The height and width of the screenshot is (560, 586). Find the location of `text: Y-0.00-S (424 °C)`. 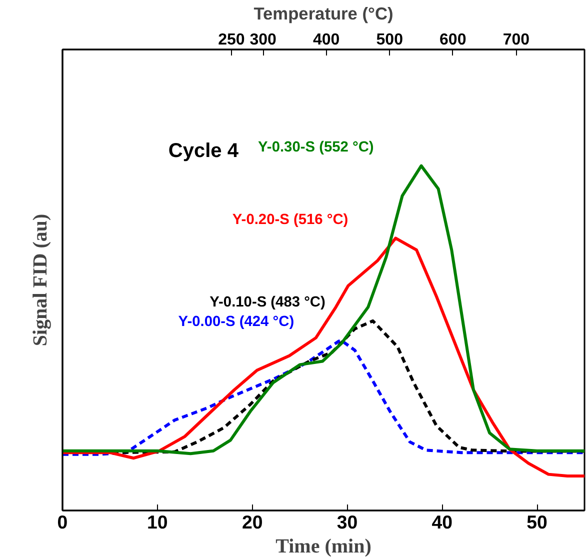

text: Y-0.00-S (424 °C) is located at coordinates (236, 322).